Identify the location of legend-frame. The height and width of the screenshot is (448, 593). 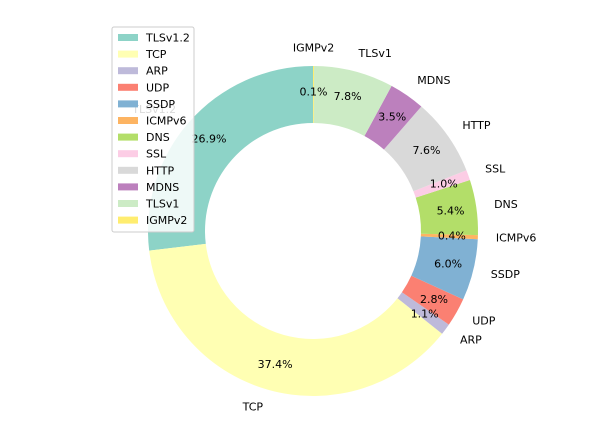
(153, 129).